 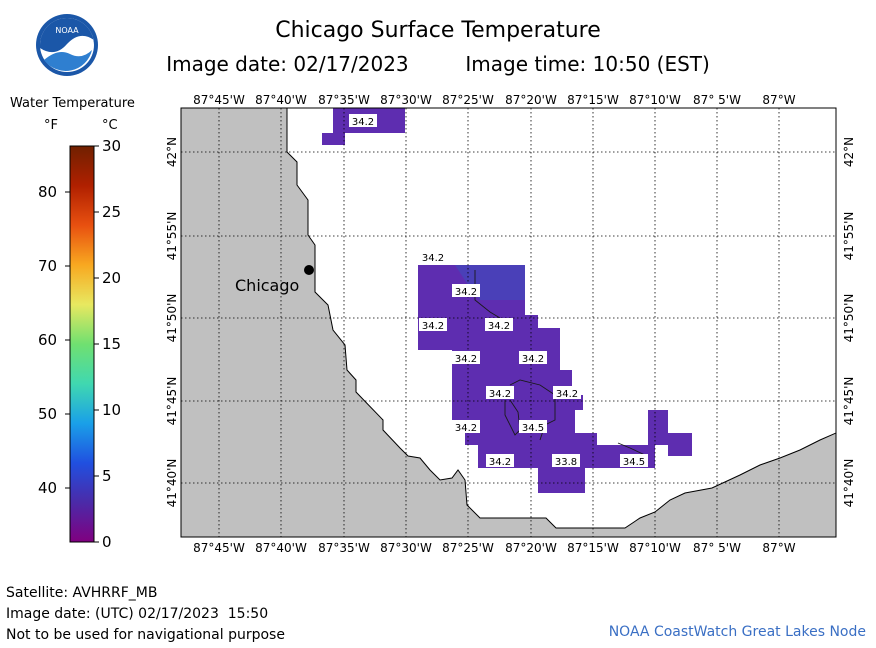 I want to click on satellite-info: Satellite: AVHRRF_MB, so click(x=82, y=593).